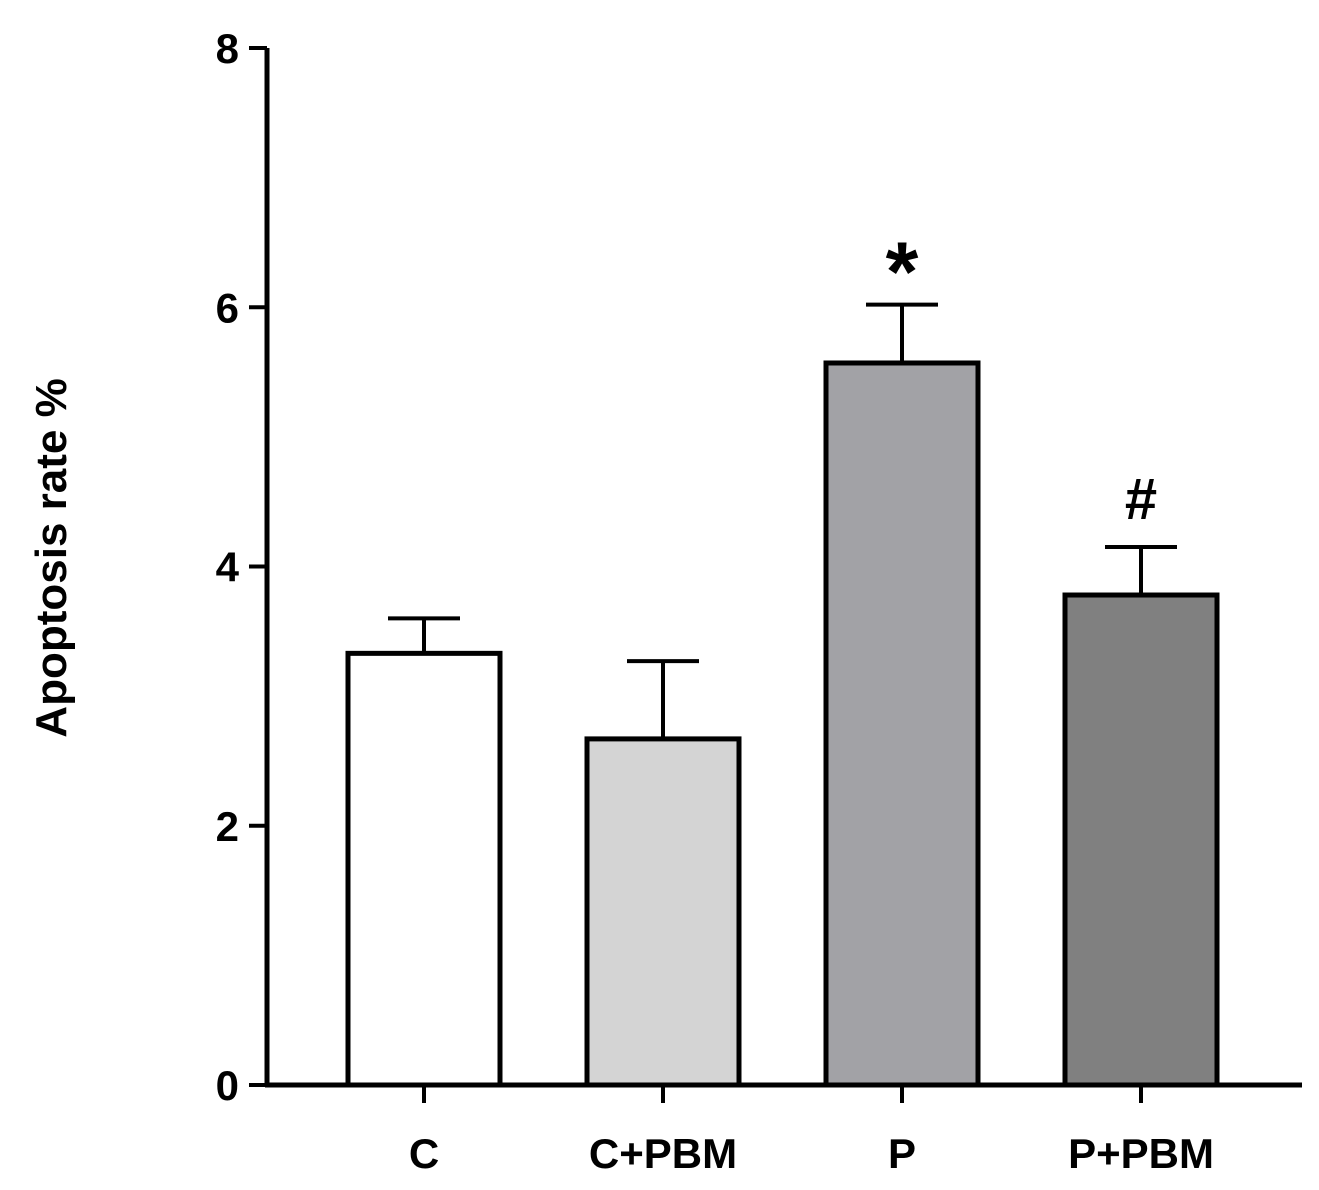  What do you see at coordinates (902, 724) in the screenshot?
I see `bar-p` at bounding box center [902, 724].